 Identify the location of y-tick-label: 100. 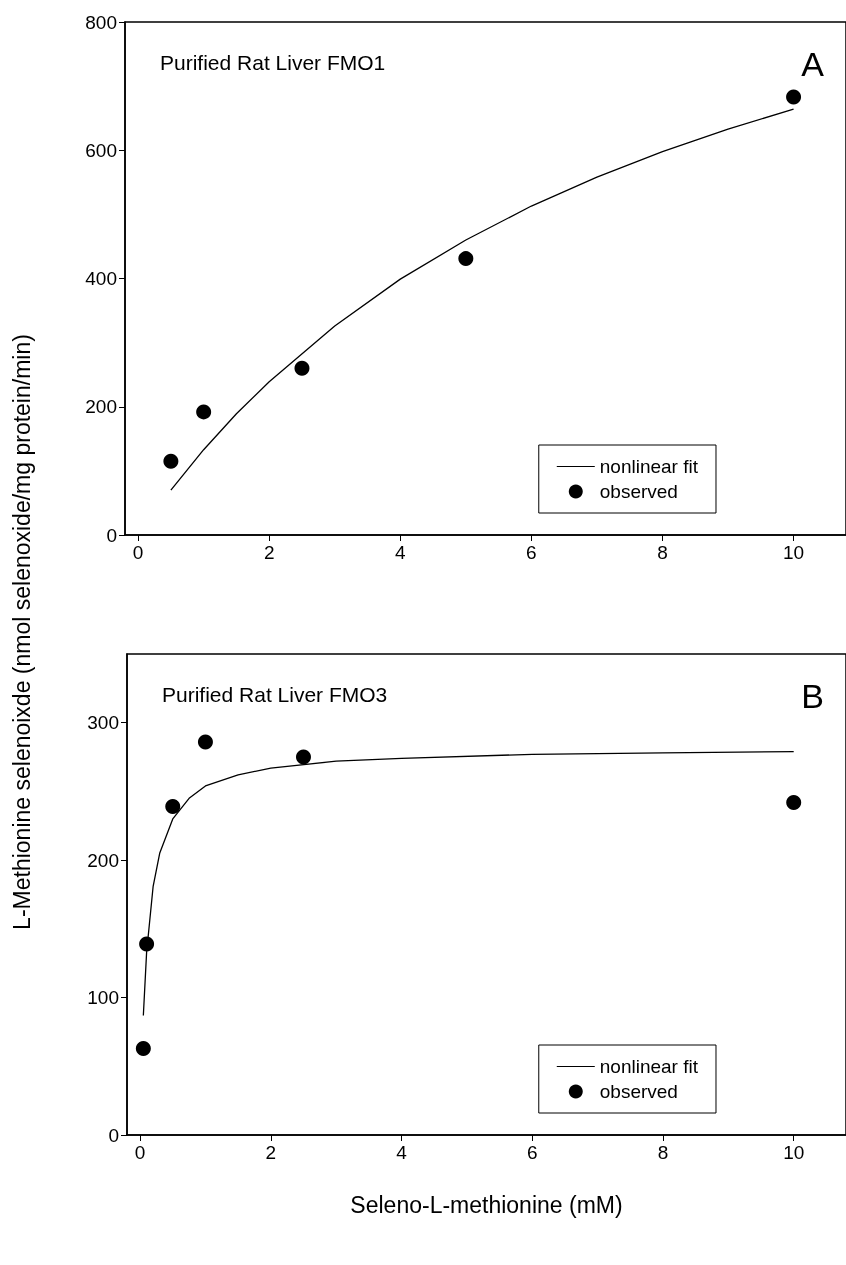
(103, 998).